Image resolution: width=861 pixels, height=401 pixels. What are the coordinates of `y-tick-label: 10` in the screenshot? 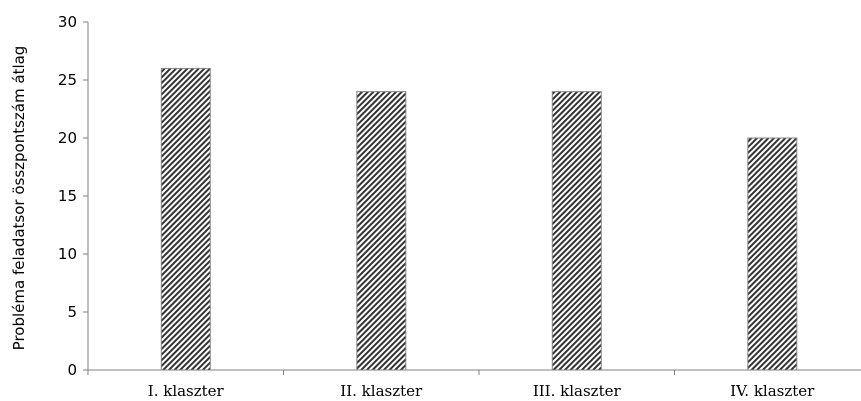 It's located at (67, 254).